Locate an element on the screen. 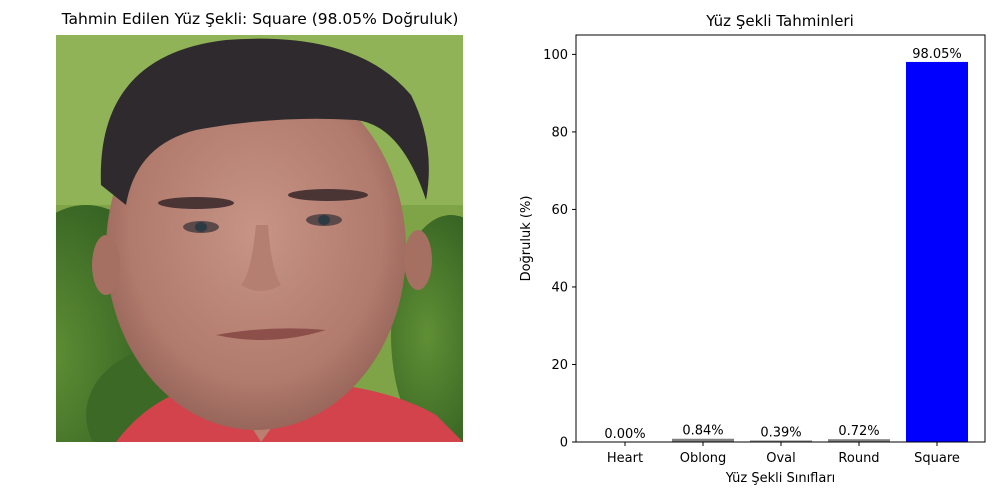  x-ticks-group: Heart Oblong Oval Round Square is located at coordinates (783, 454).